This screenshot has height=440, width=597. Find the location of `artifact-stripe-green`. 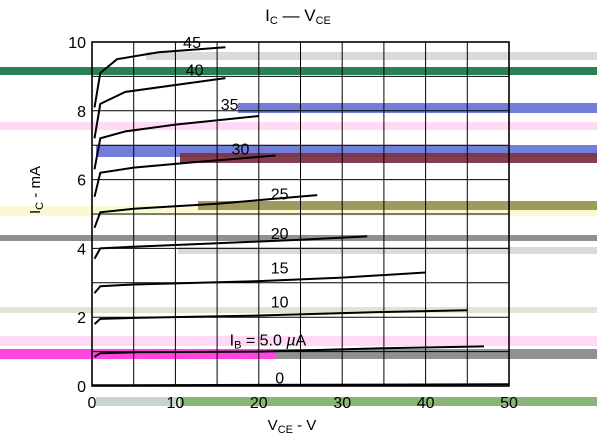

artifact-stripe-green is located at coordinates (298, 71).